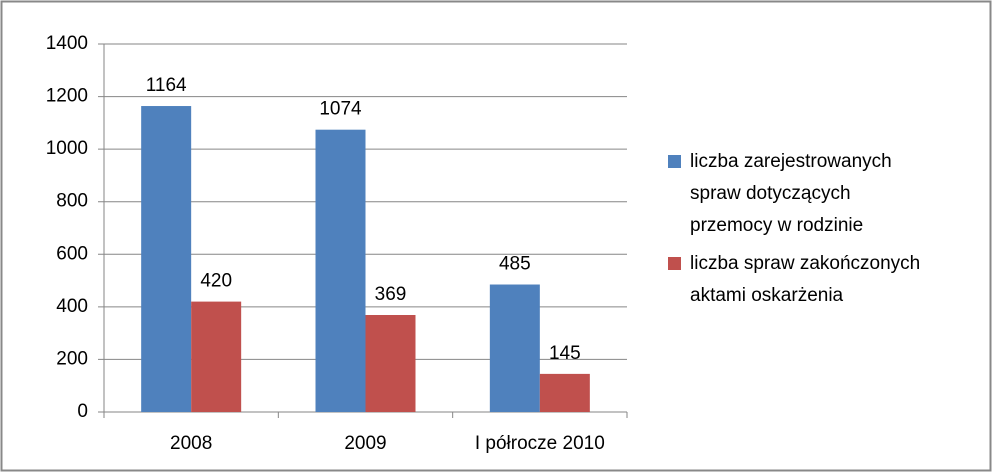 This screenshot has width=992, height=472. I want to click on x-tick-label: I półrocze 2010, so click(540, 443).